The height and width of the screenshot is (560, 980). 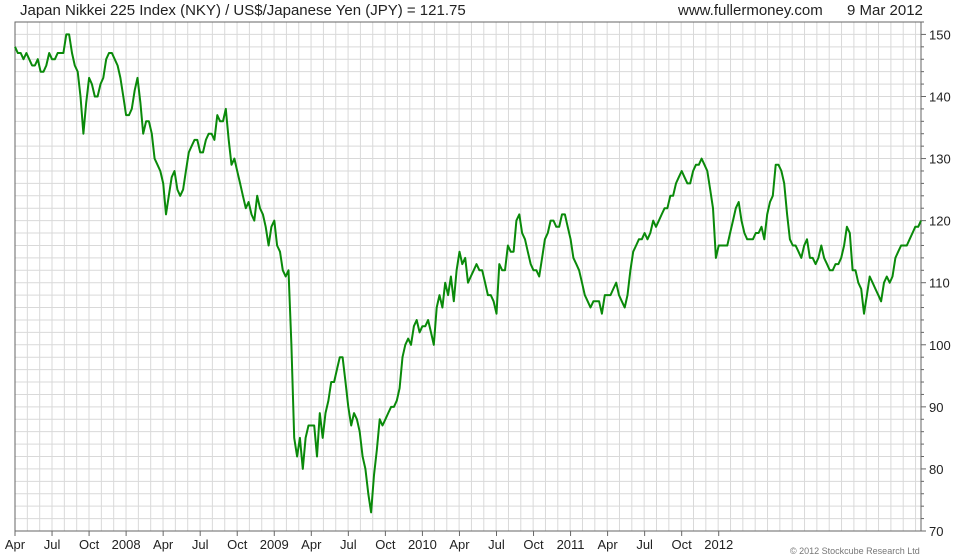 I want to click on copyright-credit: © 2012 Stockcube Research Ltd, so click(x=855, y=551).